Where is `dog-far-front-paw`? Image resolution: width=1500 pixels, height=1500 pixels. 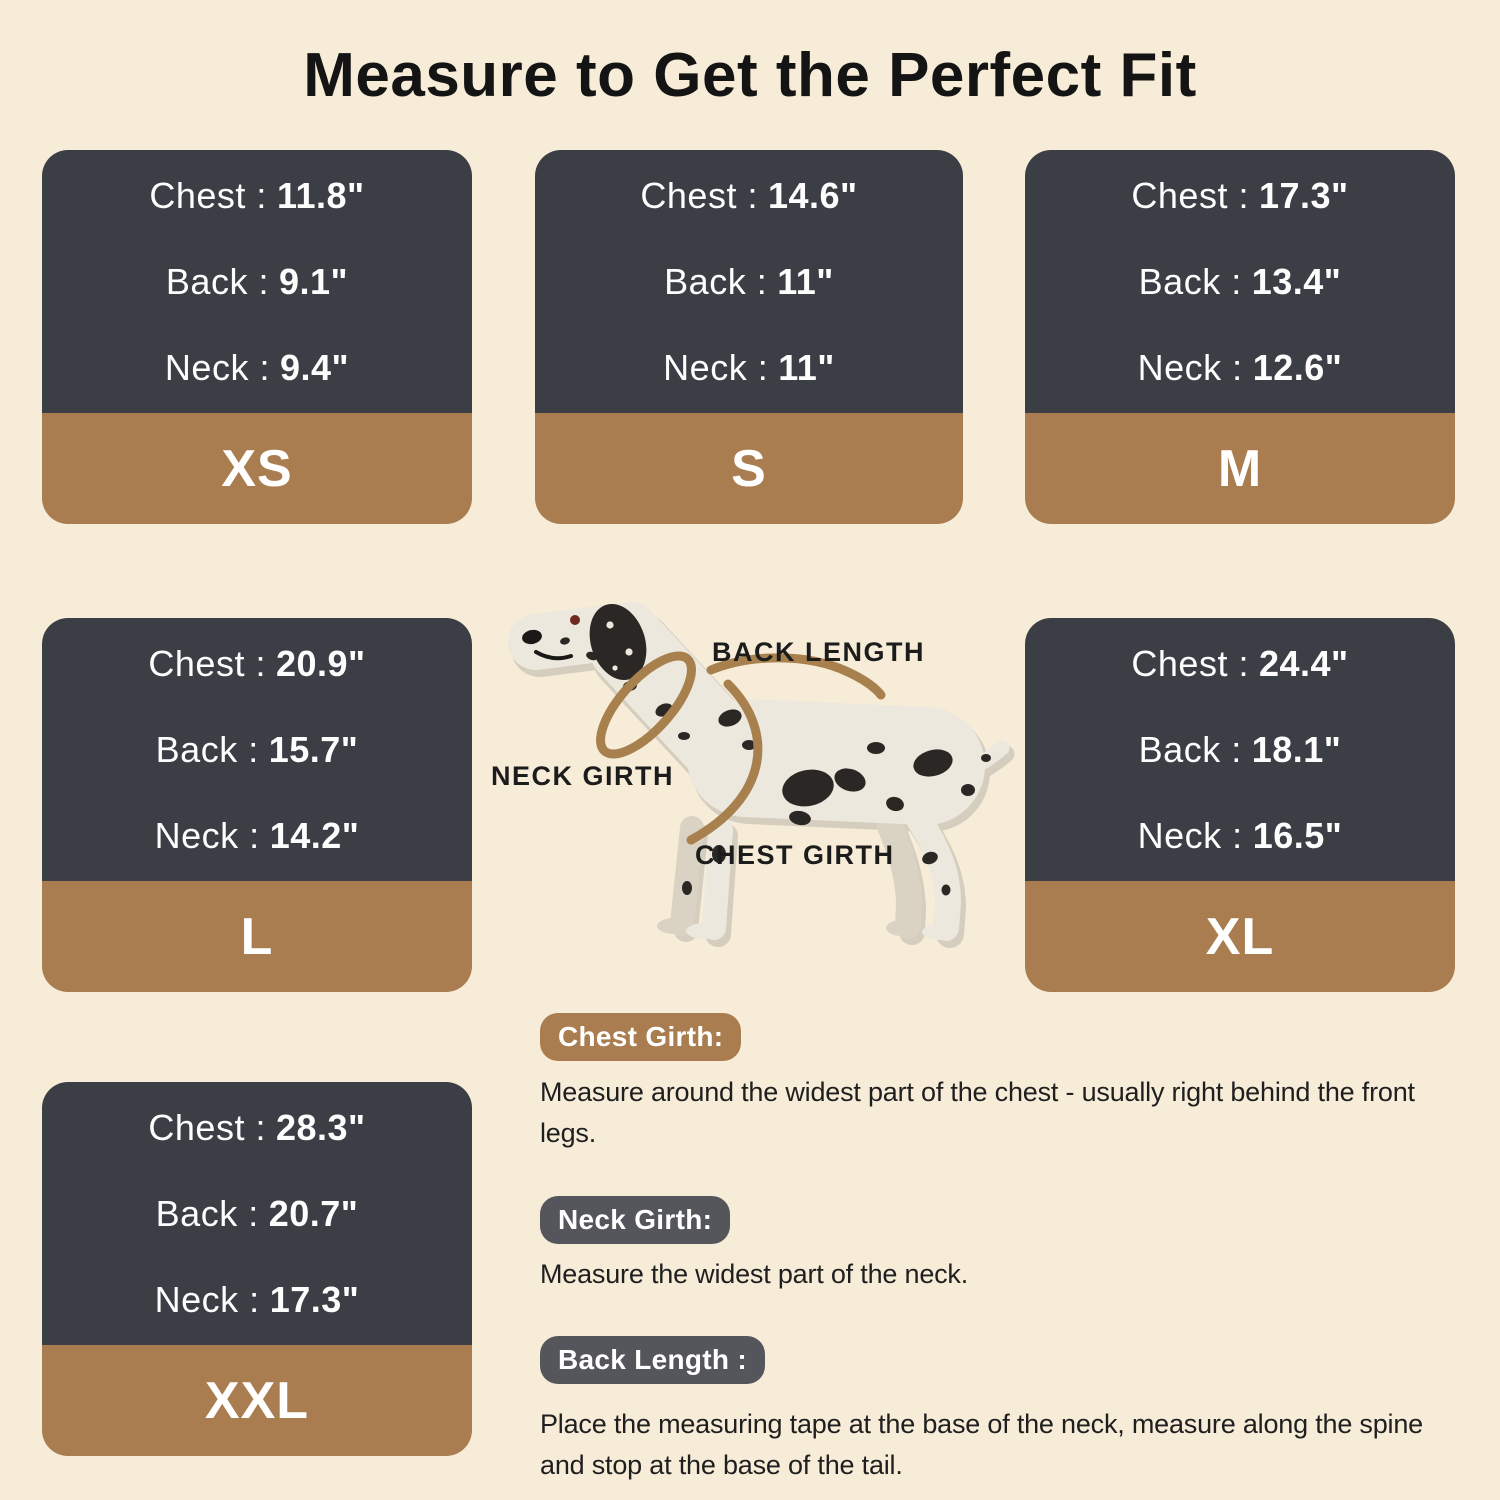
dog-far-front-paw is located at coordinates (674, 926).